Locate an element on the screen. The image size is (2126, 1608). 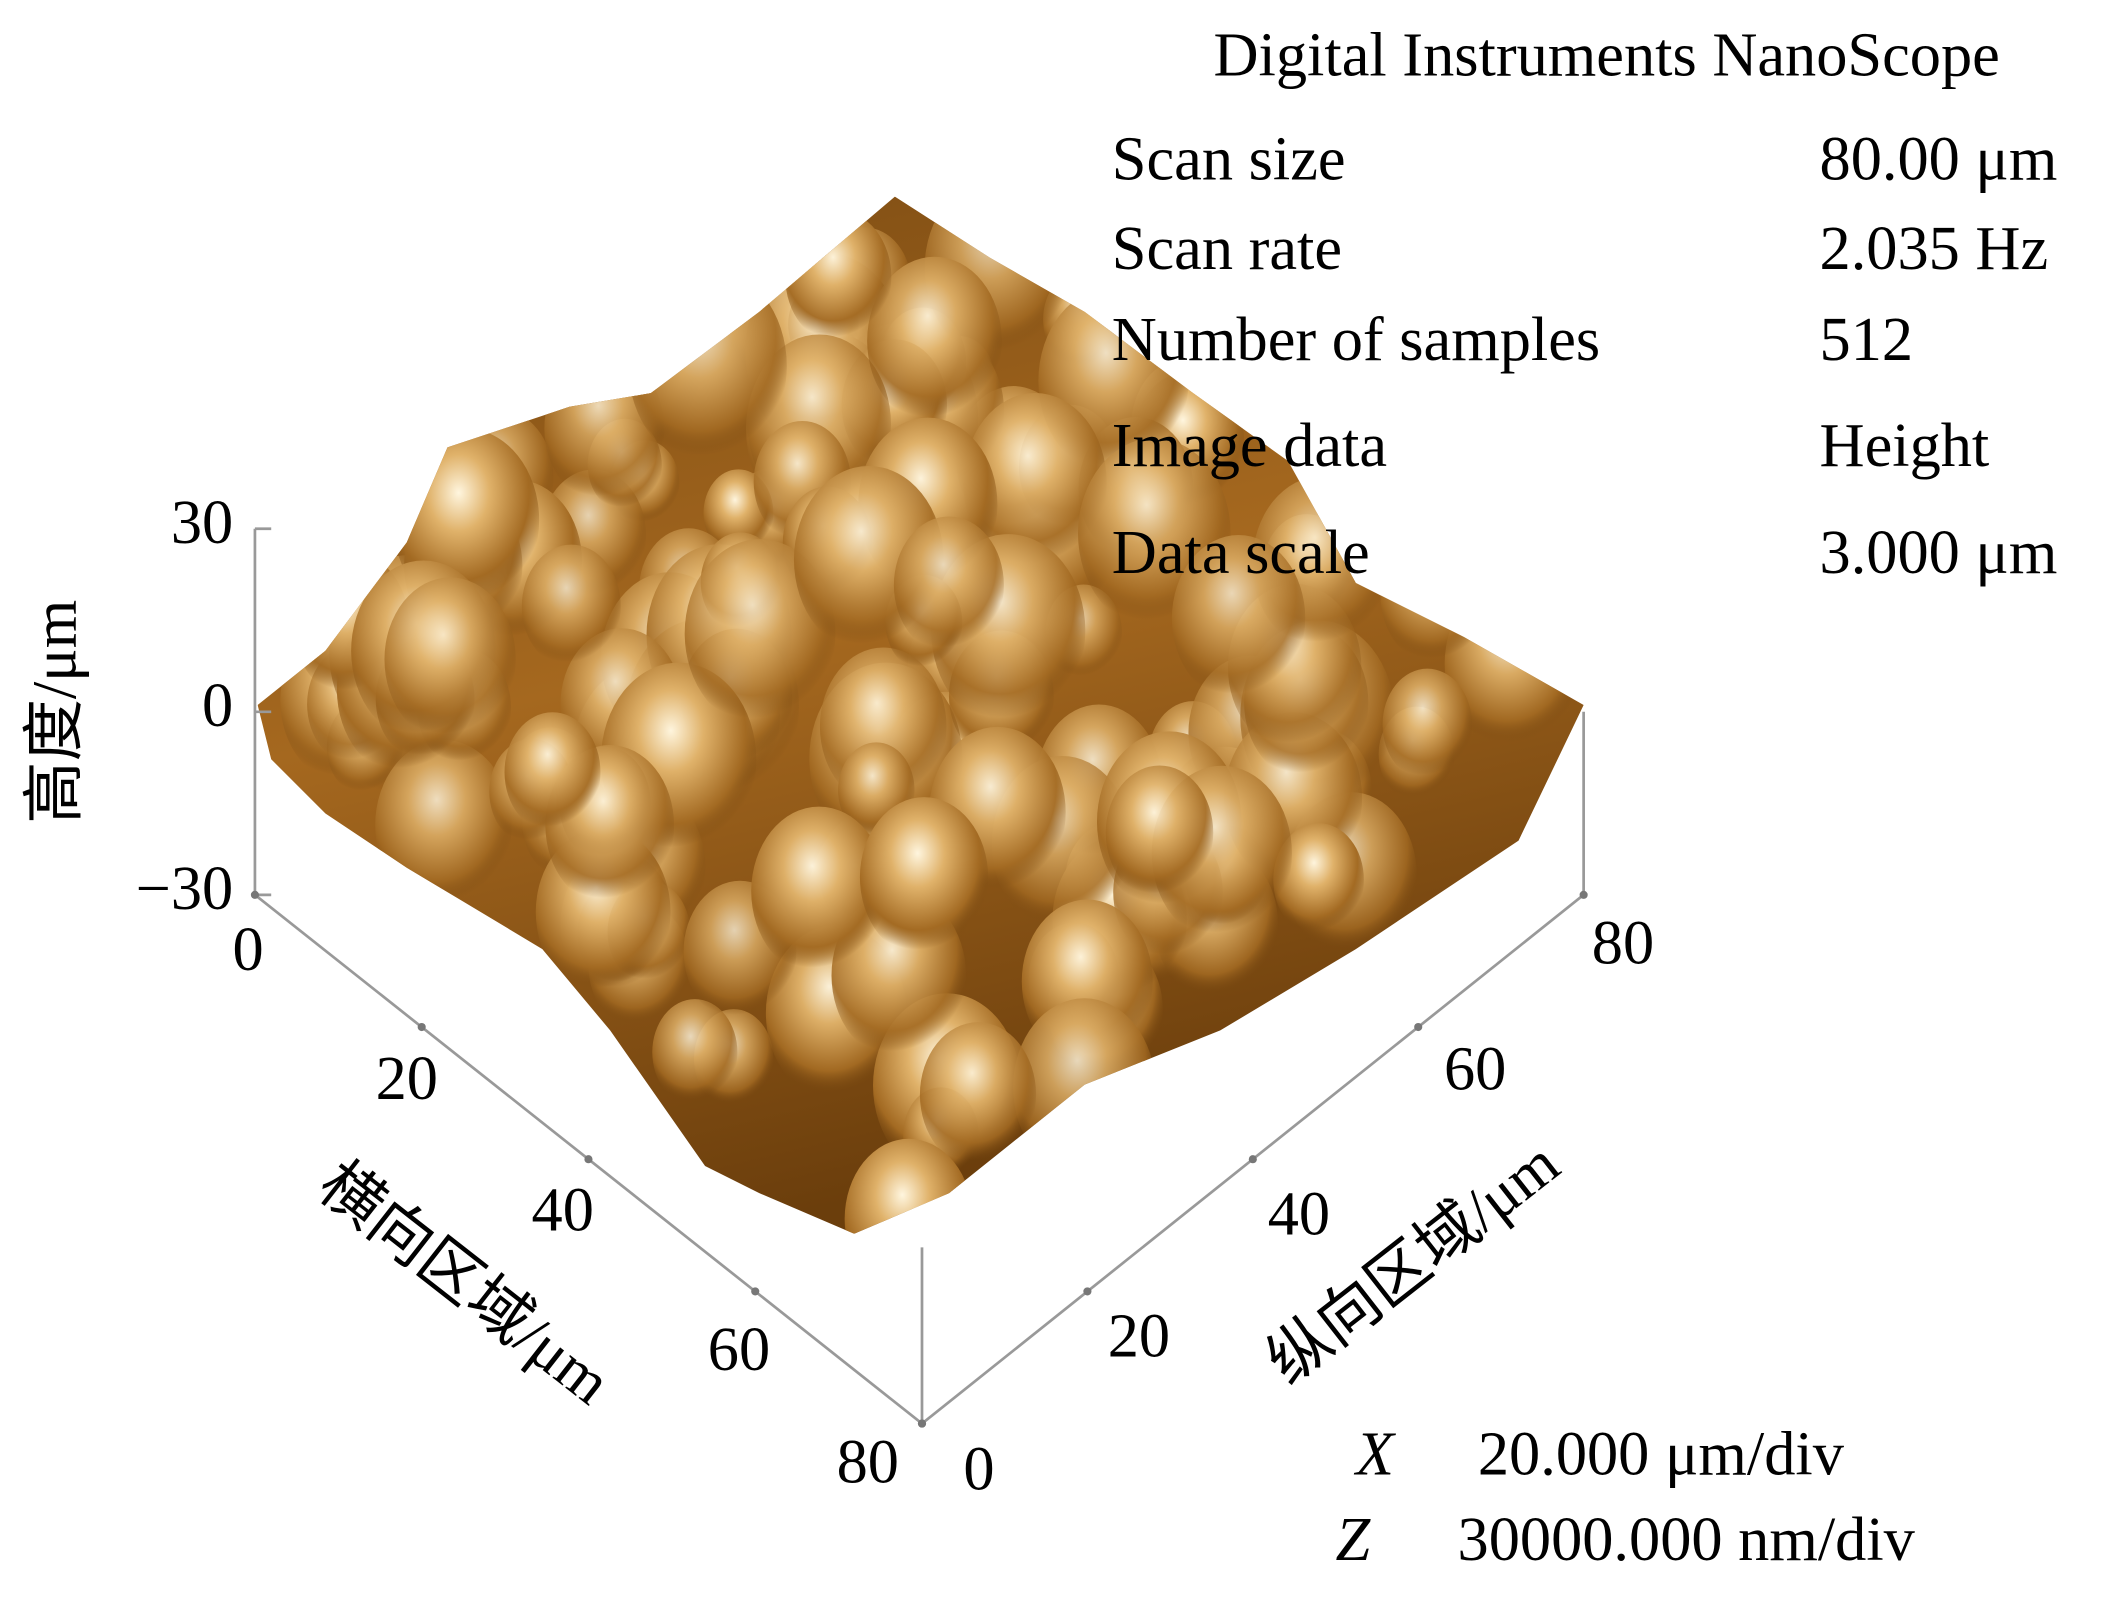
z-tick-label: 0 is located at coordinates (217, 705).